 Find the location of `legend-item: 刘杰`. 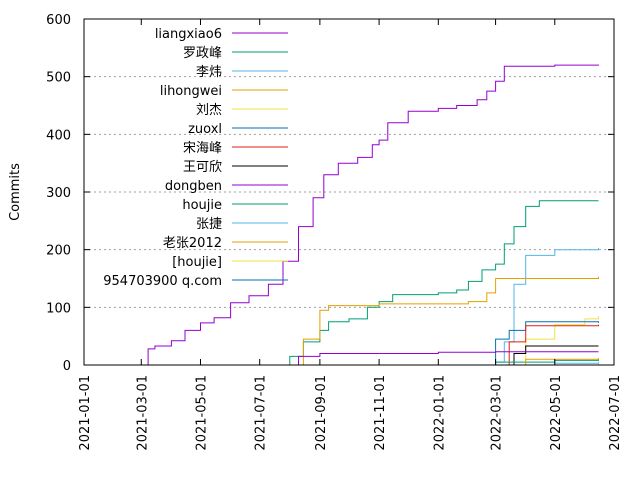

legend-item: 刘杰 is located at coordinates (242, 110).